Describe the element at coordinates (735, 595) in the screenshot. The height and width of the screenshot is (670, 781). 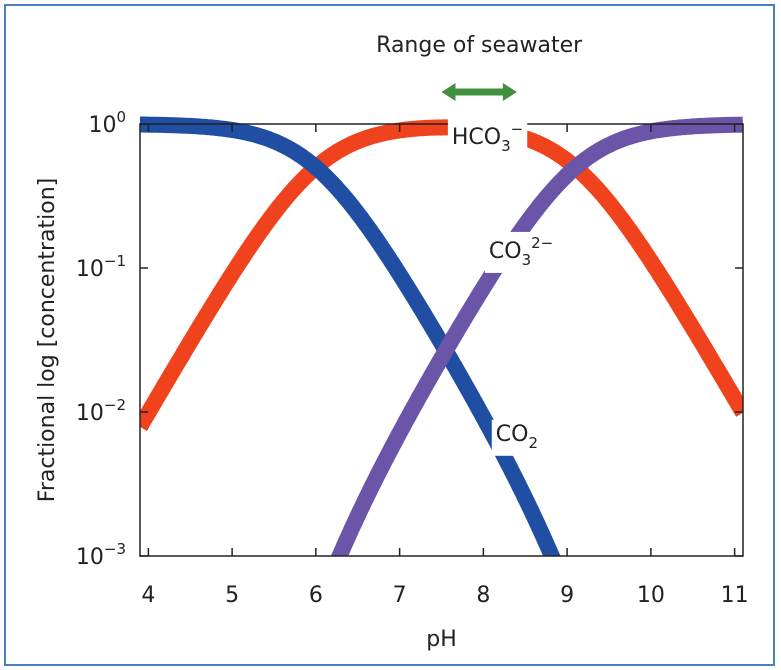
I see `x-tick-label: 11` at that location.